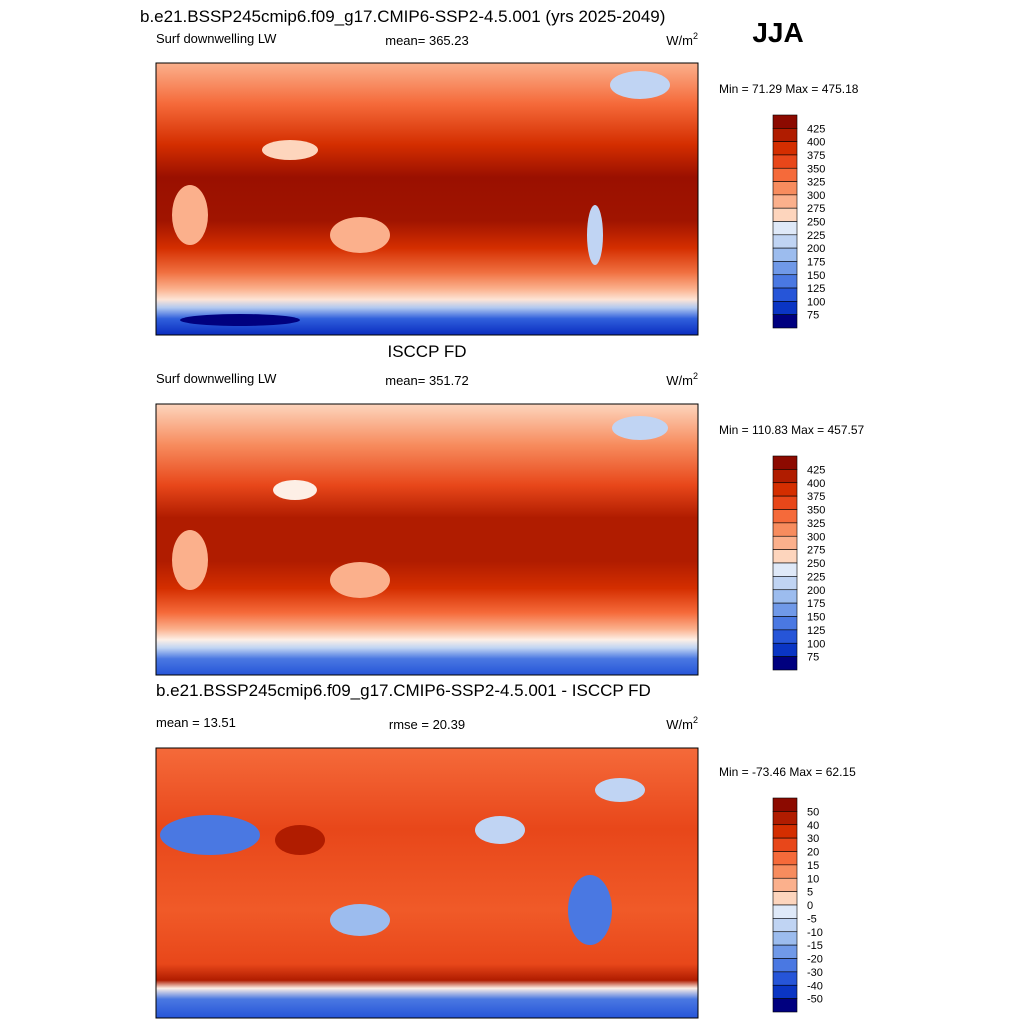 The height and width of the screenshot is (1029, 1024). What do you see at coordinates (815, 973) in the screenshot?
I see `colorbar-label: -30` at bounding box center [815, 973].